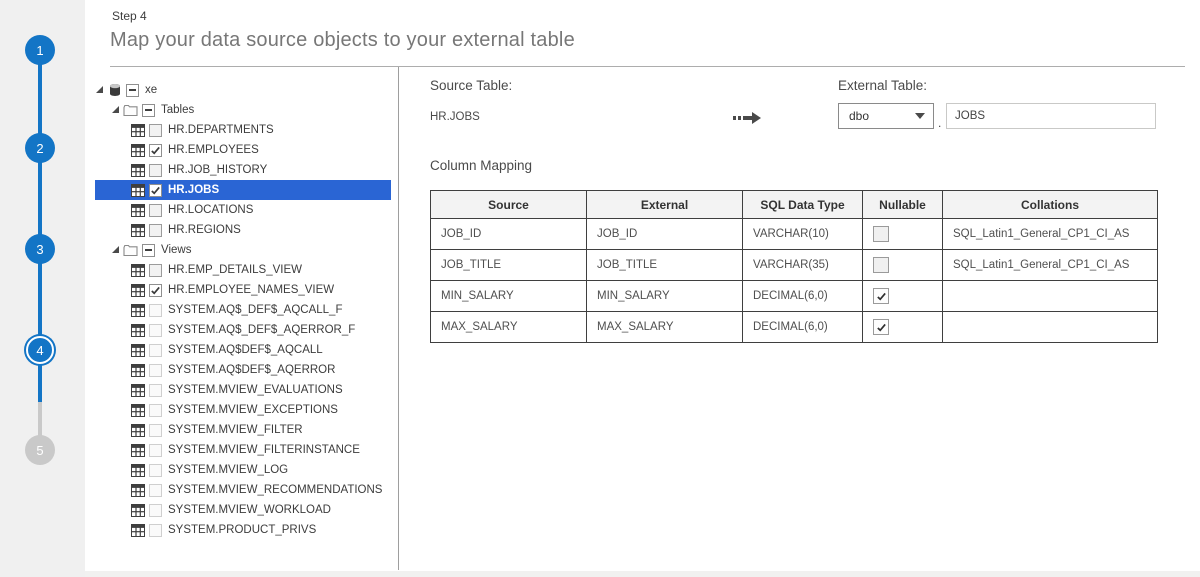 This screenshot has width=1200, height=577. What do you see at coordinates (243, 210) in the screenshot?
I see `tree-item-hr-locations: HR.LOCATIONS` at bounding box center [243, 210].